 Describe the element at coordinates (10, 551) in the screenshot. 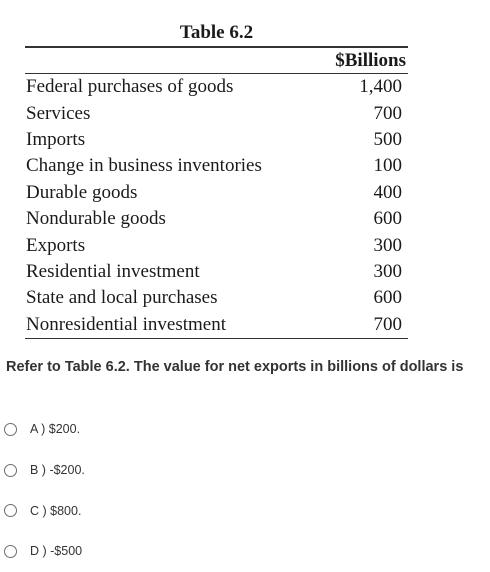

I see `radio-option-d` at that location.